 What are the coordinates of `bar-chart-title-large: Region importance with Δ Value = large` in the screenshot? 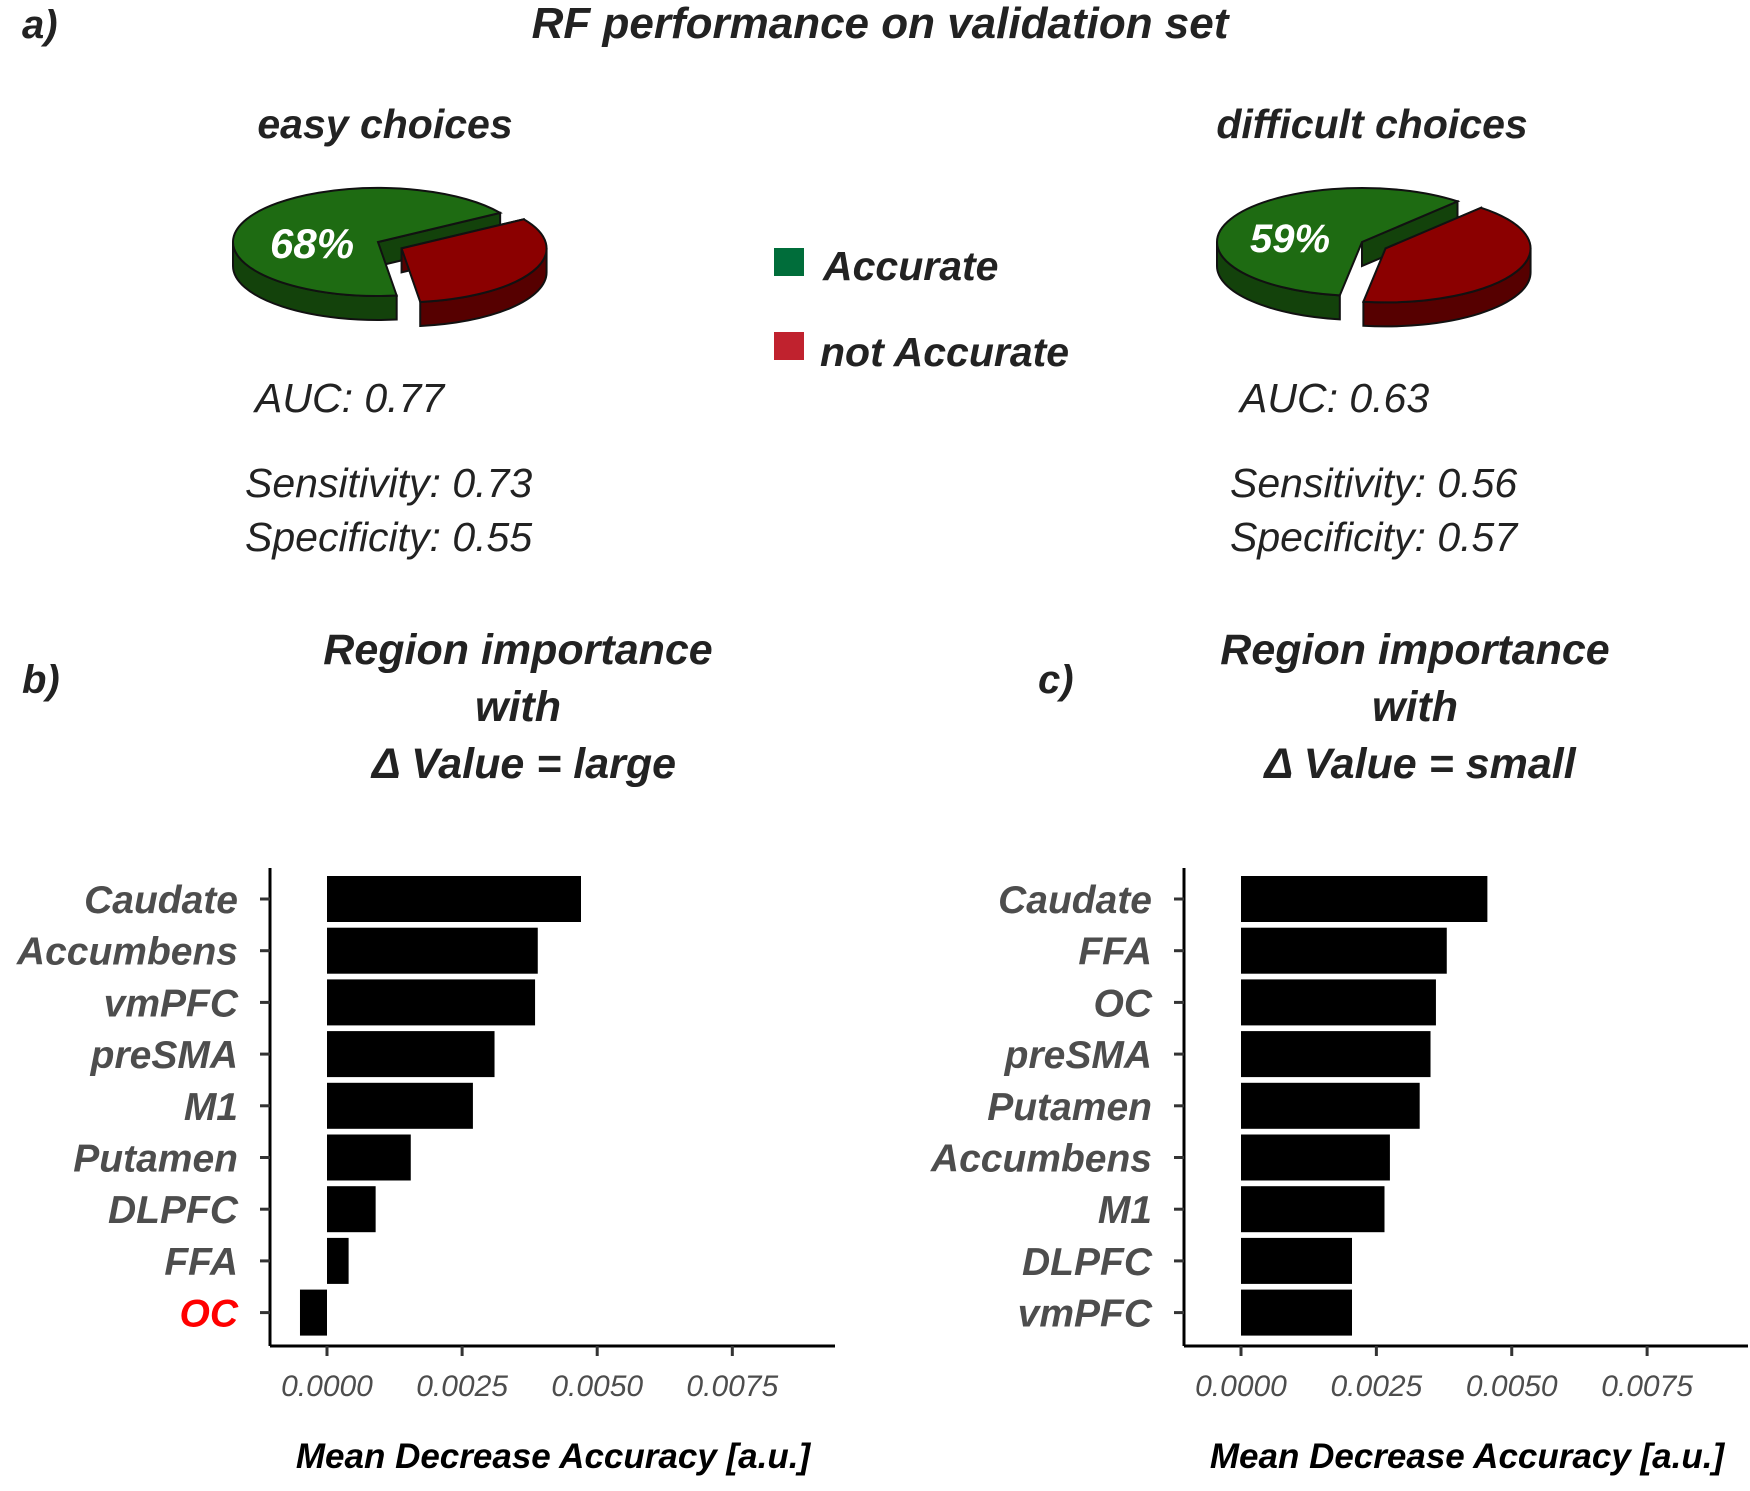 It's located at (517, 707).